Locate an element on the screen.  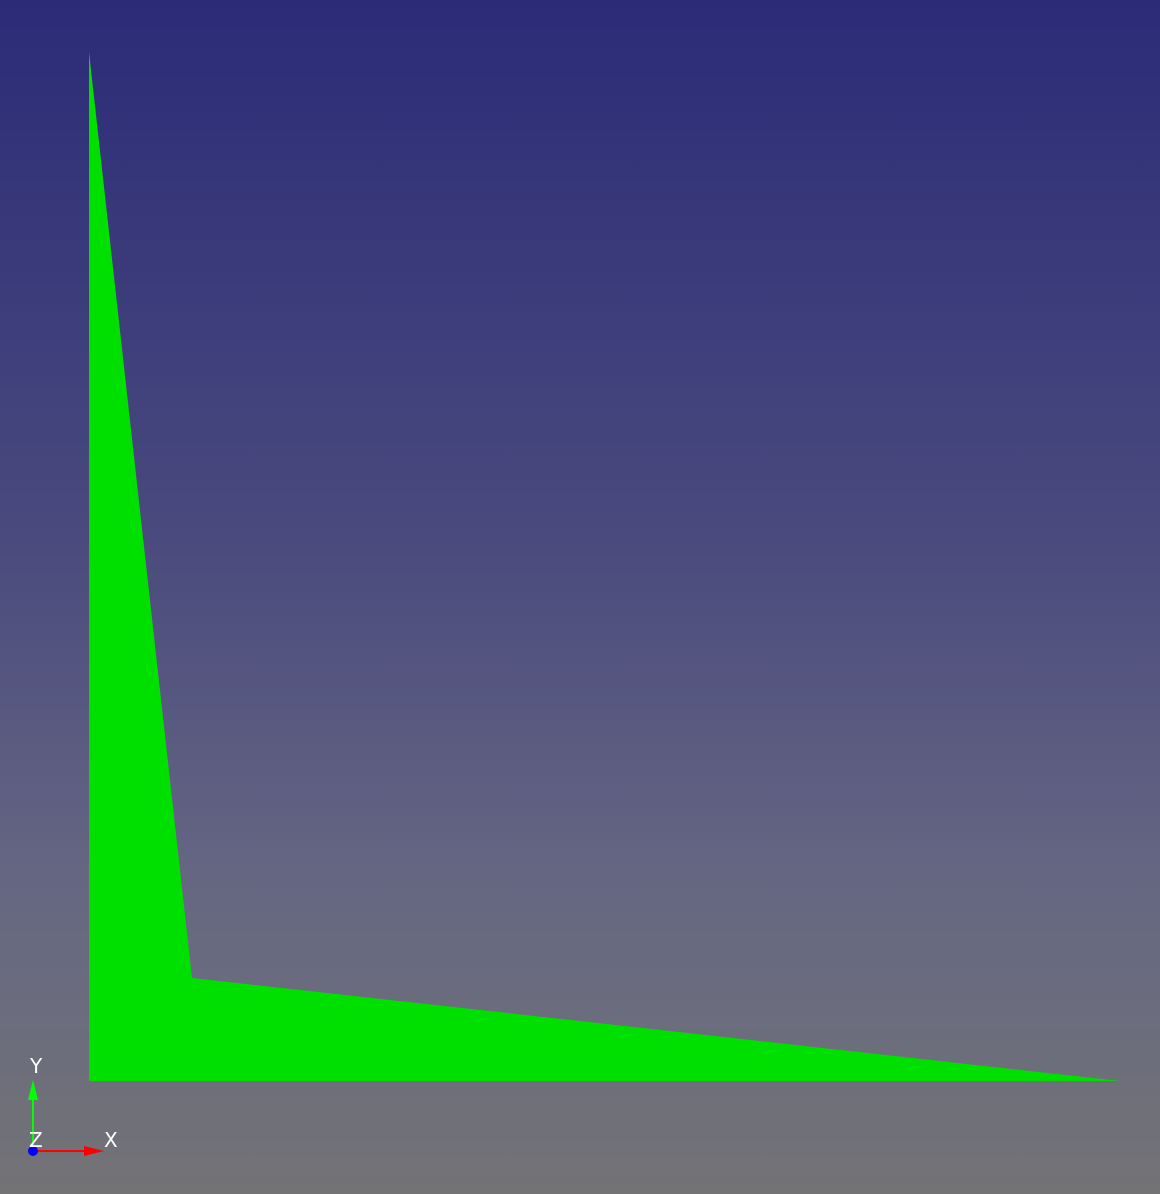
z-axis-dot is located at coordinates (33, 1151).